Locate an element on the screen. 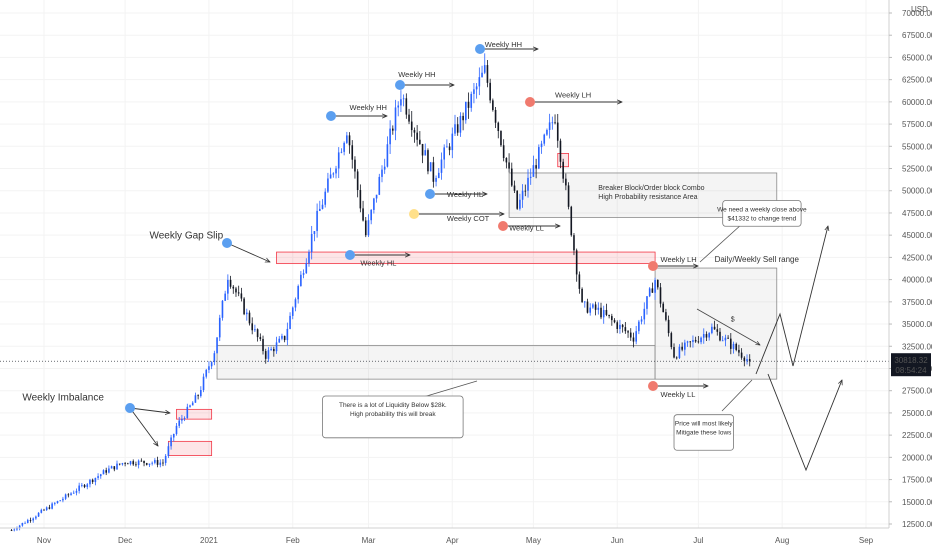  callout-box is located at coordinates (762, 213).